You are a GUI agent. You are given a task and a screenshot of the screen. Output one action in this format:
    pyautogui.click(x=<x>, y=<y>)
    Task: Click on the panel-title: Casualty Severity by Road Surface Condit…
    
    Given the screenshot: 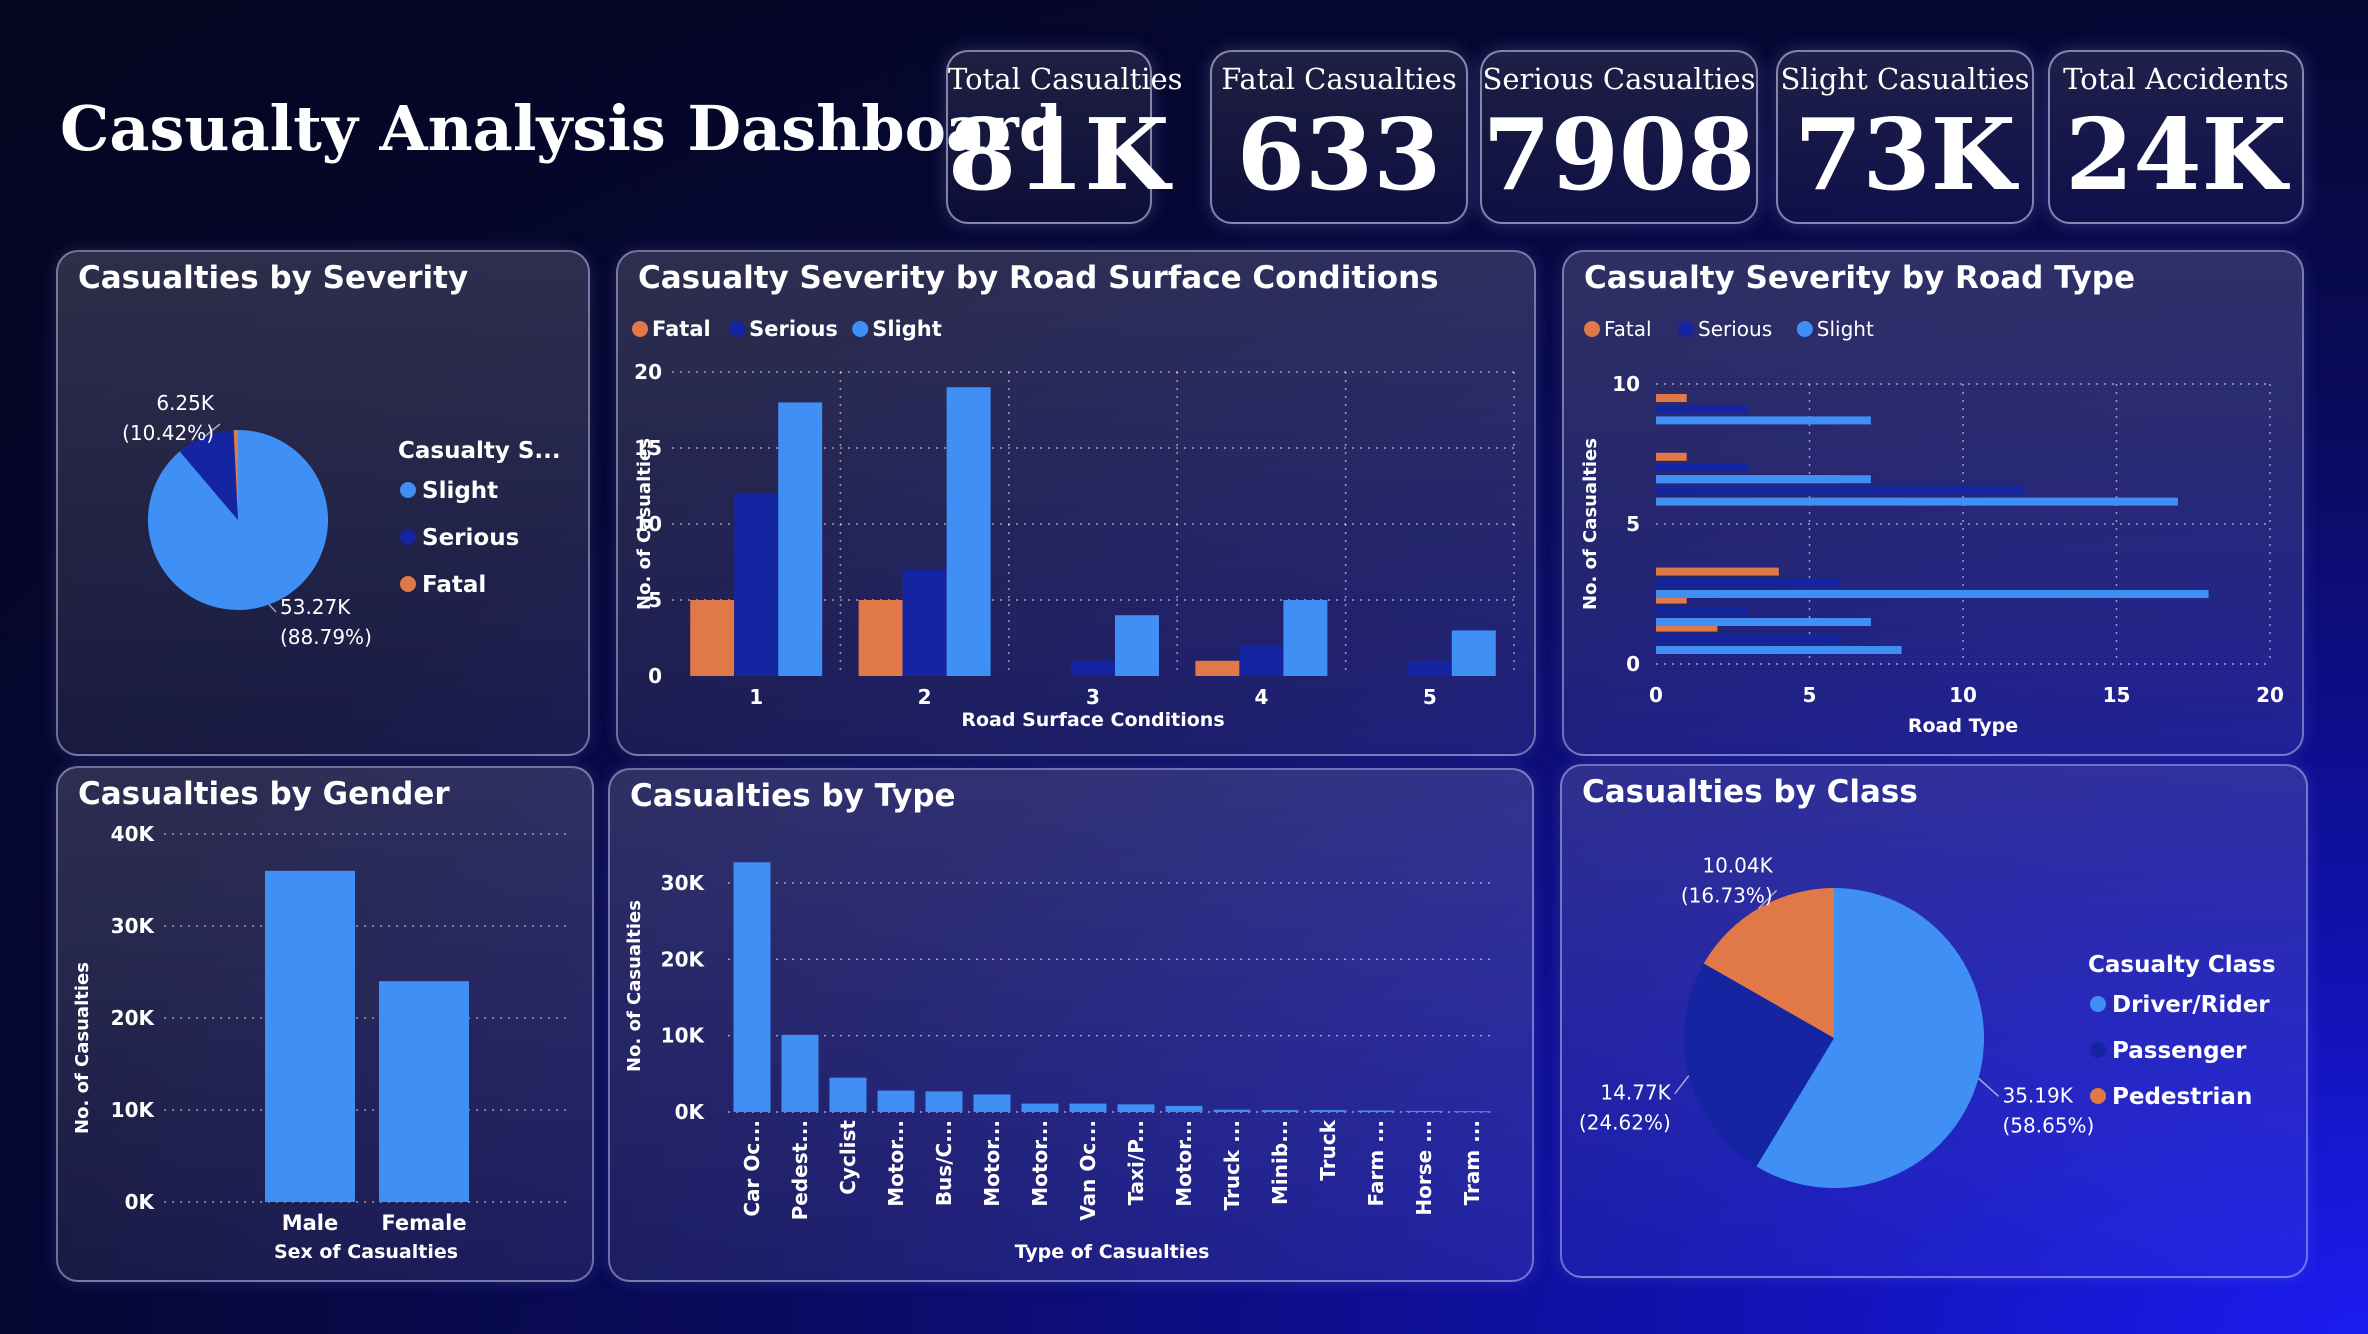 What is the action you would take?
    pyautogui.click(x=1038, y=278)
    